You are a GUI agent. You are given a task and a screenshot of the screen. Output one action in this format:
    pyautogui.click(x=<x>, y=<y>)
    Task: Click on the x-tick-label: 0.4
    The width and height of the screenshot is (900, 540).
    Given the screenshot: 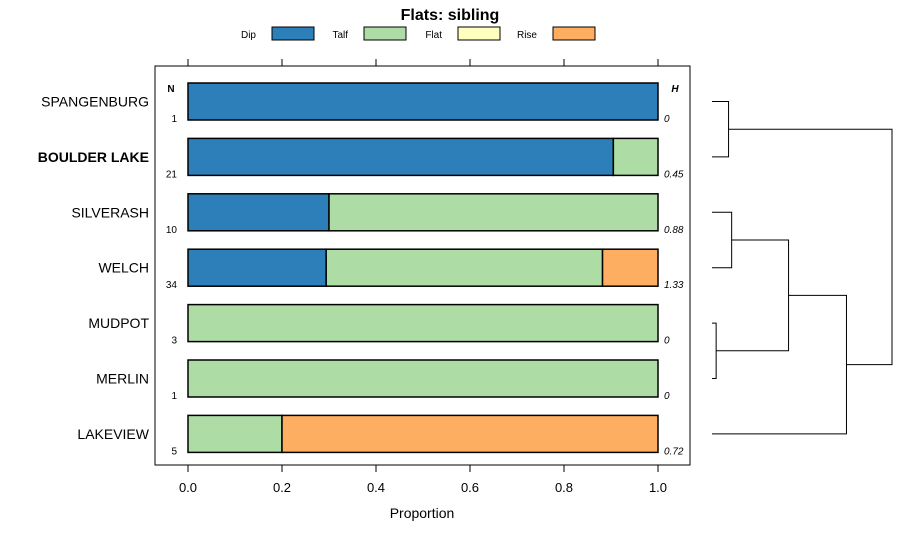 What is the action you would take?
    pyautogui.click(x=376, y=487)
    